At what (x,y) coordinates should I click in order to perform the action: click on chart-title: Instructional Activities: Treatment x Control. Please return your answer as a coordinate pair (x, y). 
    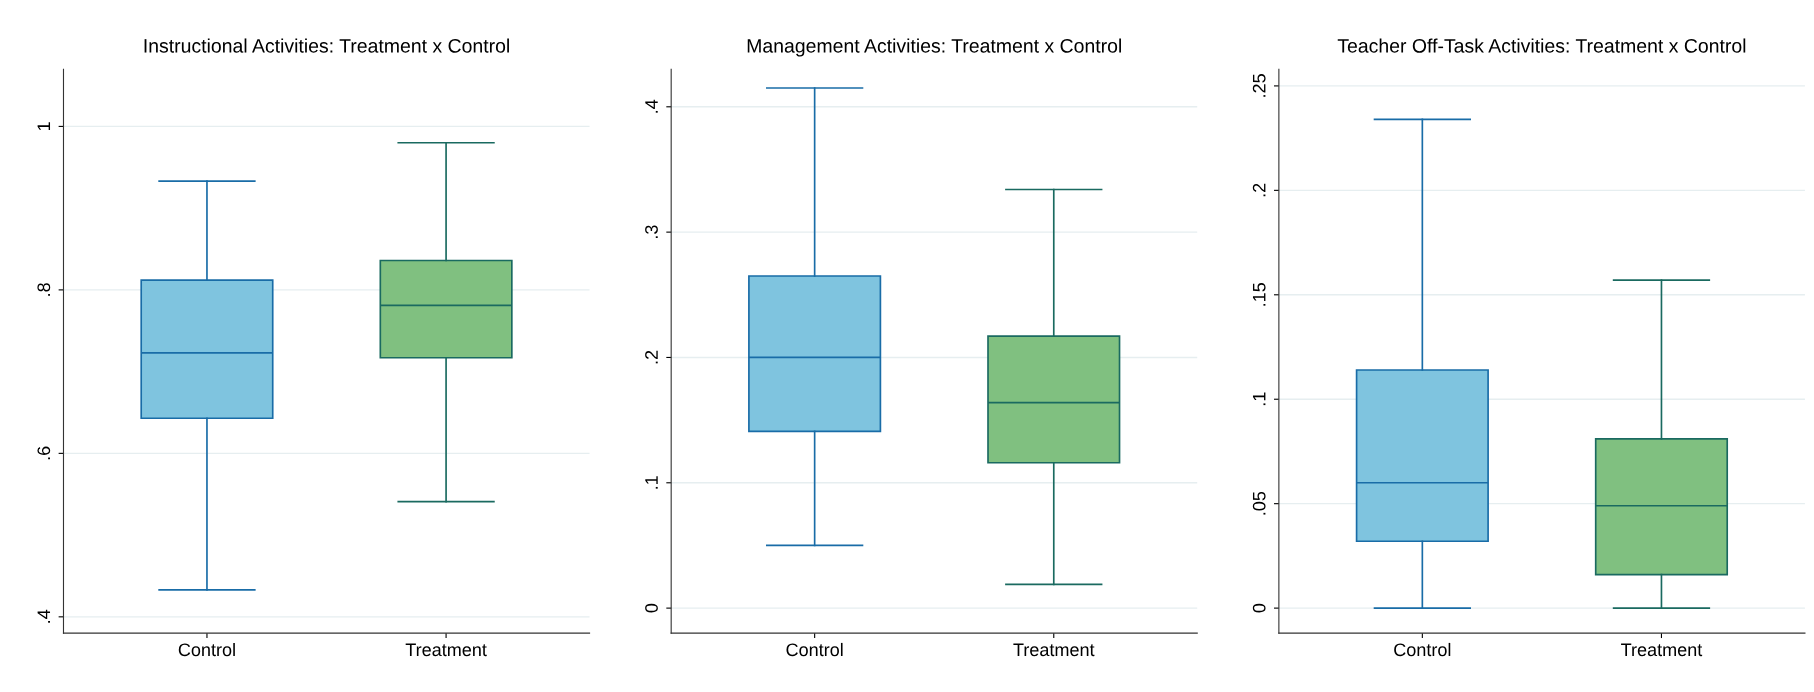
    Looking at the image, I should click on (326, 45).